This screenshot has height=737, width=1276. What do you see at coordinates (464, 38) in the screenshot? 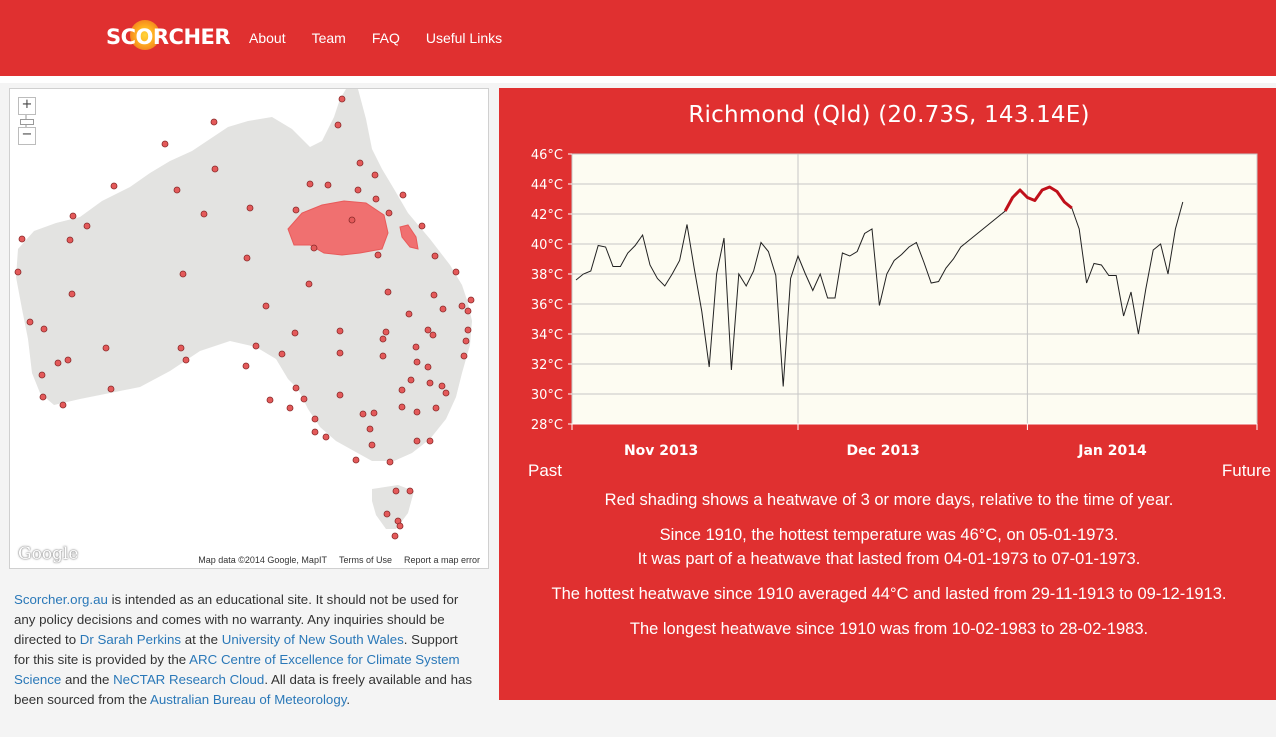
I see `nav-useful-links: Useful Links` at bounding box center [464, 38].